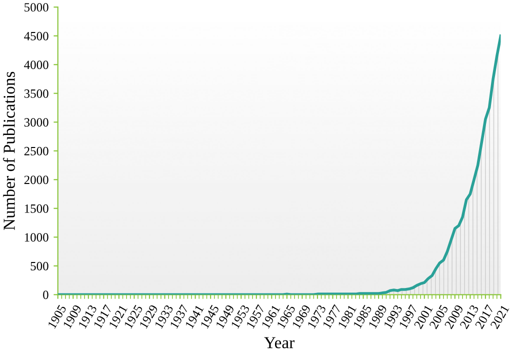  What do you see at coordinates (36, 122) in the screenshot?
I see `y-tick-label: 3000` at bounding box center [36, 122].